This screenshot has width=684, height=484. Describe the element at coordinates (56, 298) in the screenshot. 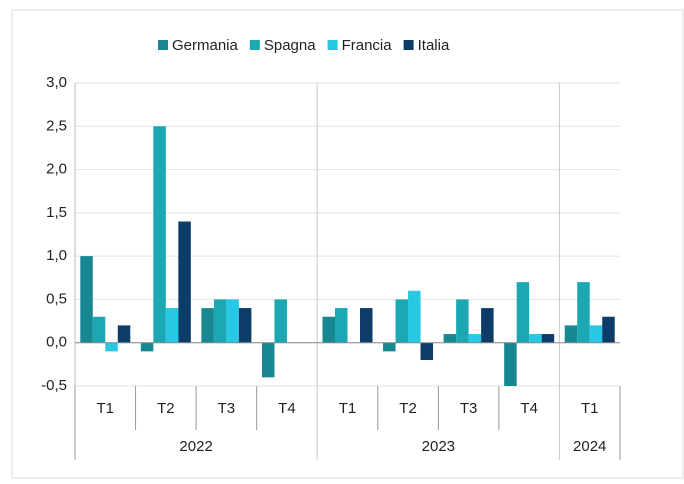

I see `y-tick-label: 0,5` at that location.